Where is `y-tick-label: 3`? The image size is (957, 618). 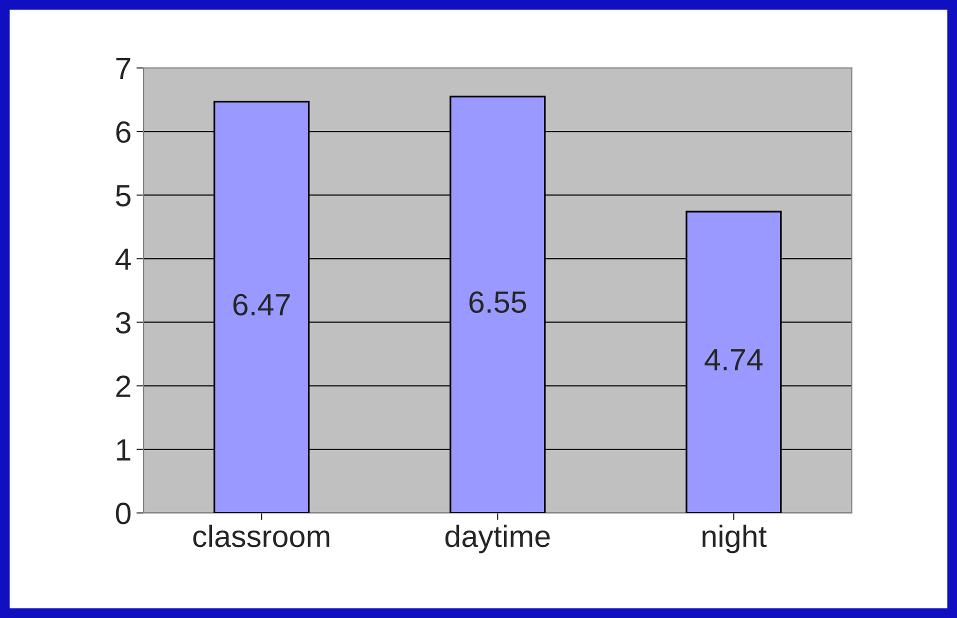 y-tick-label: 3 is located at coordinates (123, 323).